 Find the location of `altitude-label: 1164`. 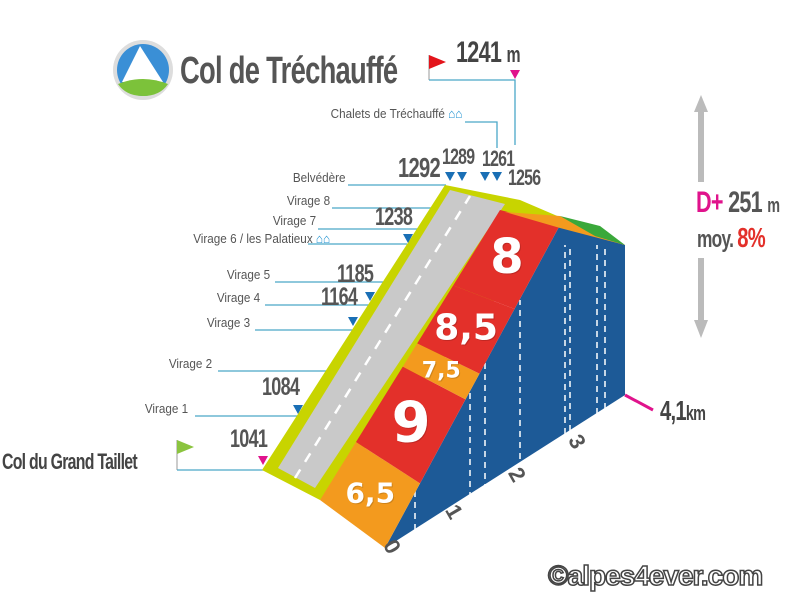

altitude-label: 1164 is located at coordinates (339, 297).